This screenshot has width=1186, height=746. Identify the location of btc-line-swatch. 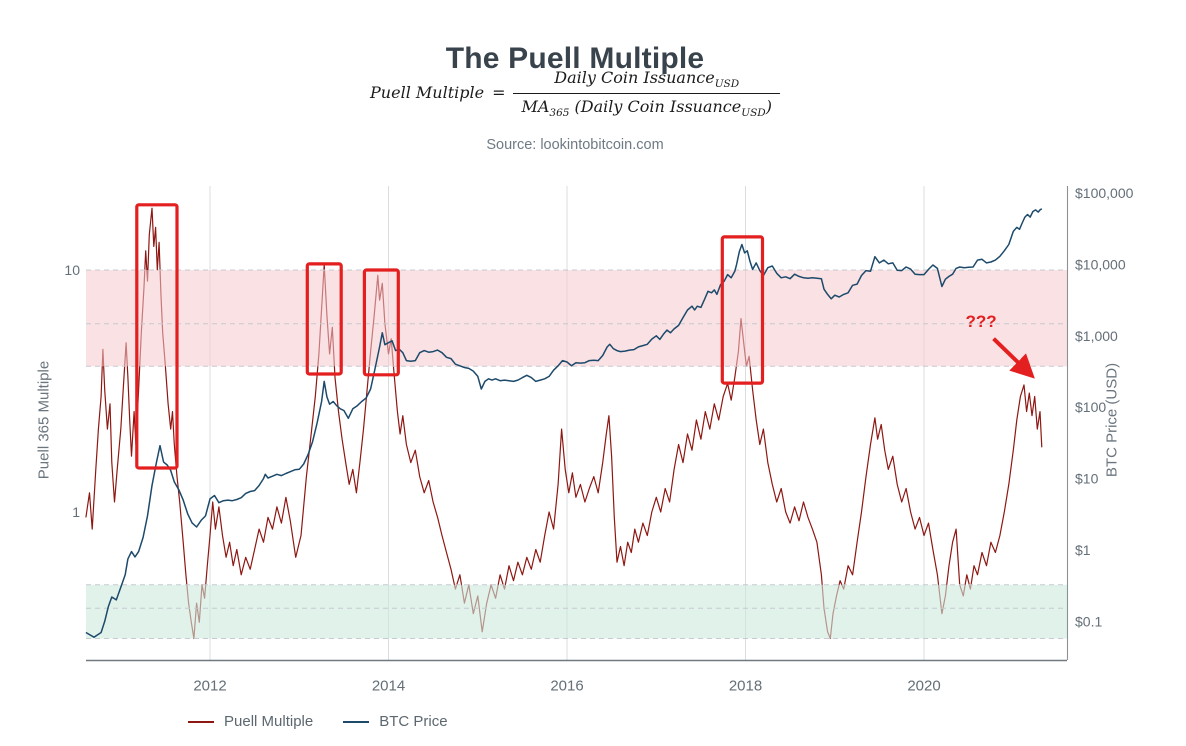
(356, 721).